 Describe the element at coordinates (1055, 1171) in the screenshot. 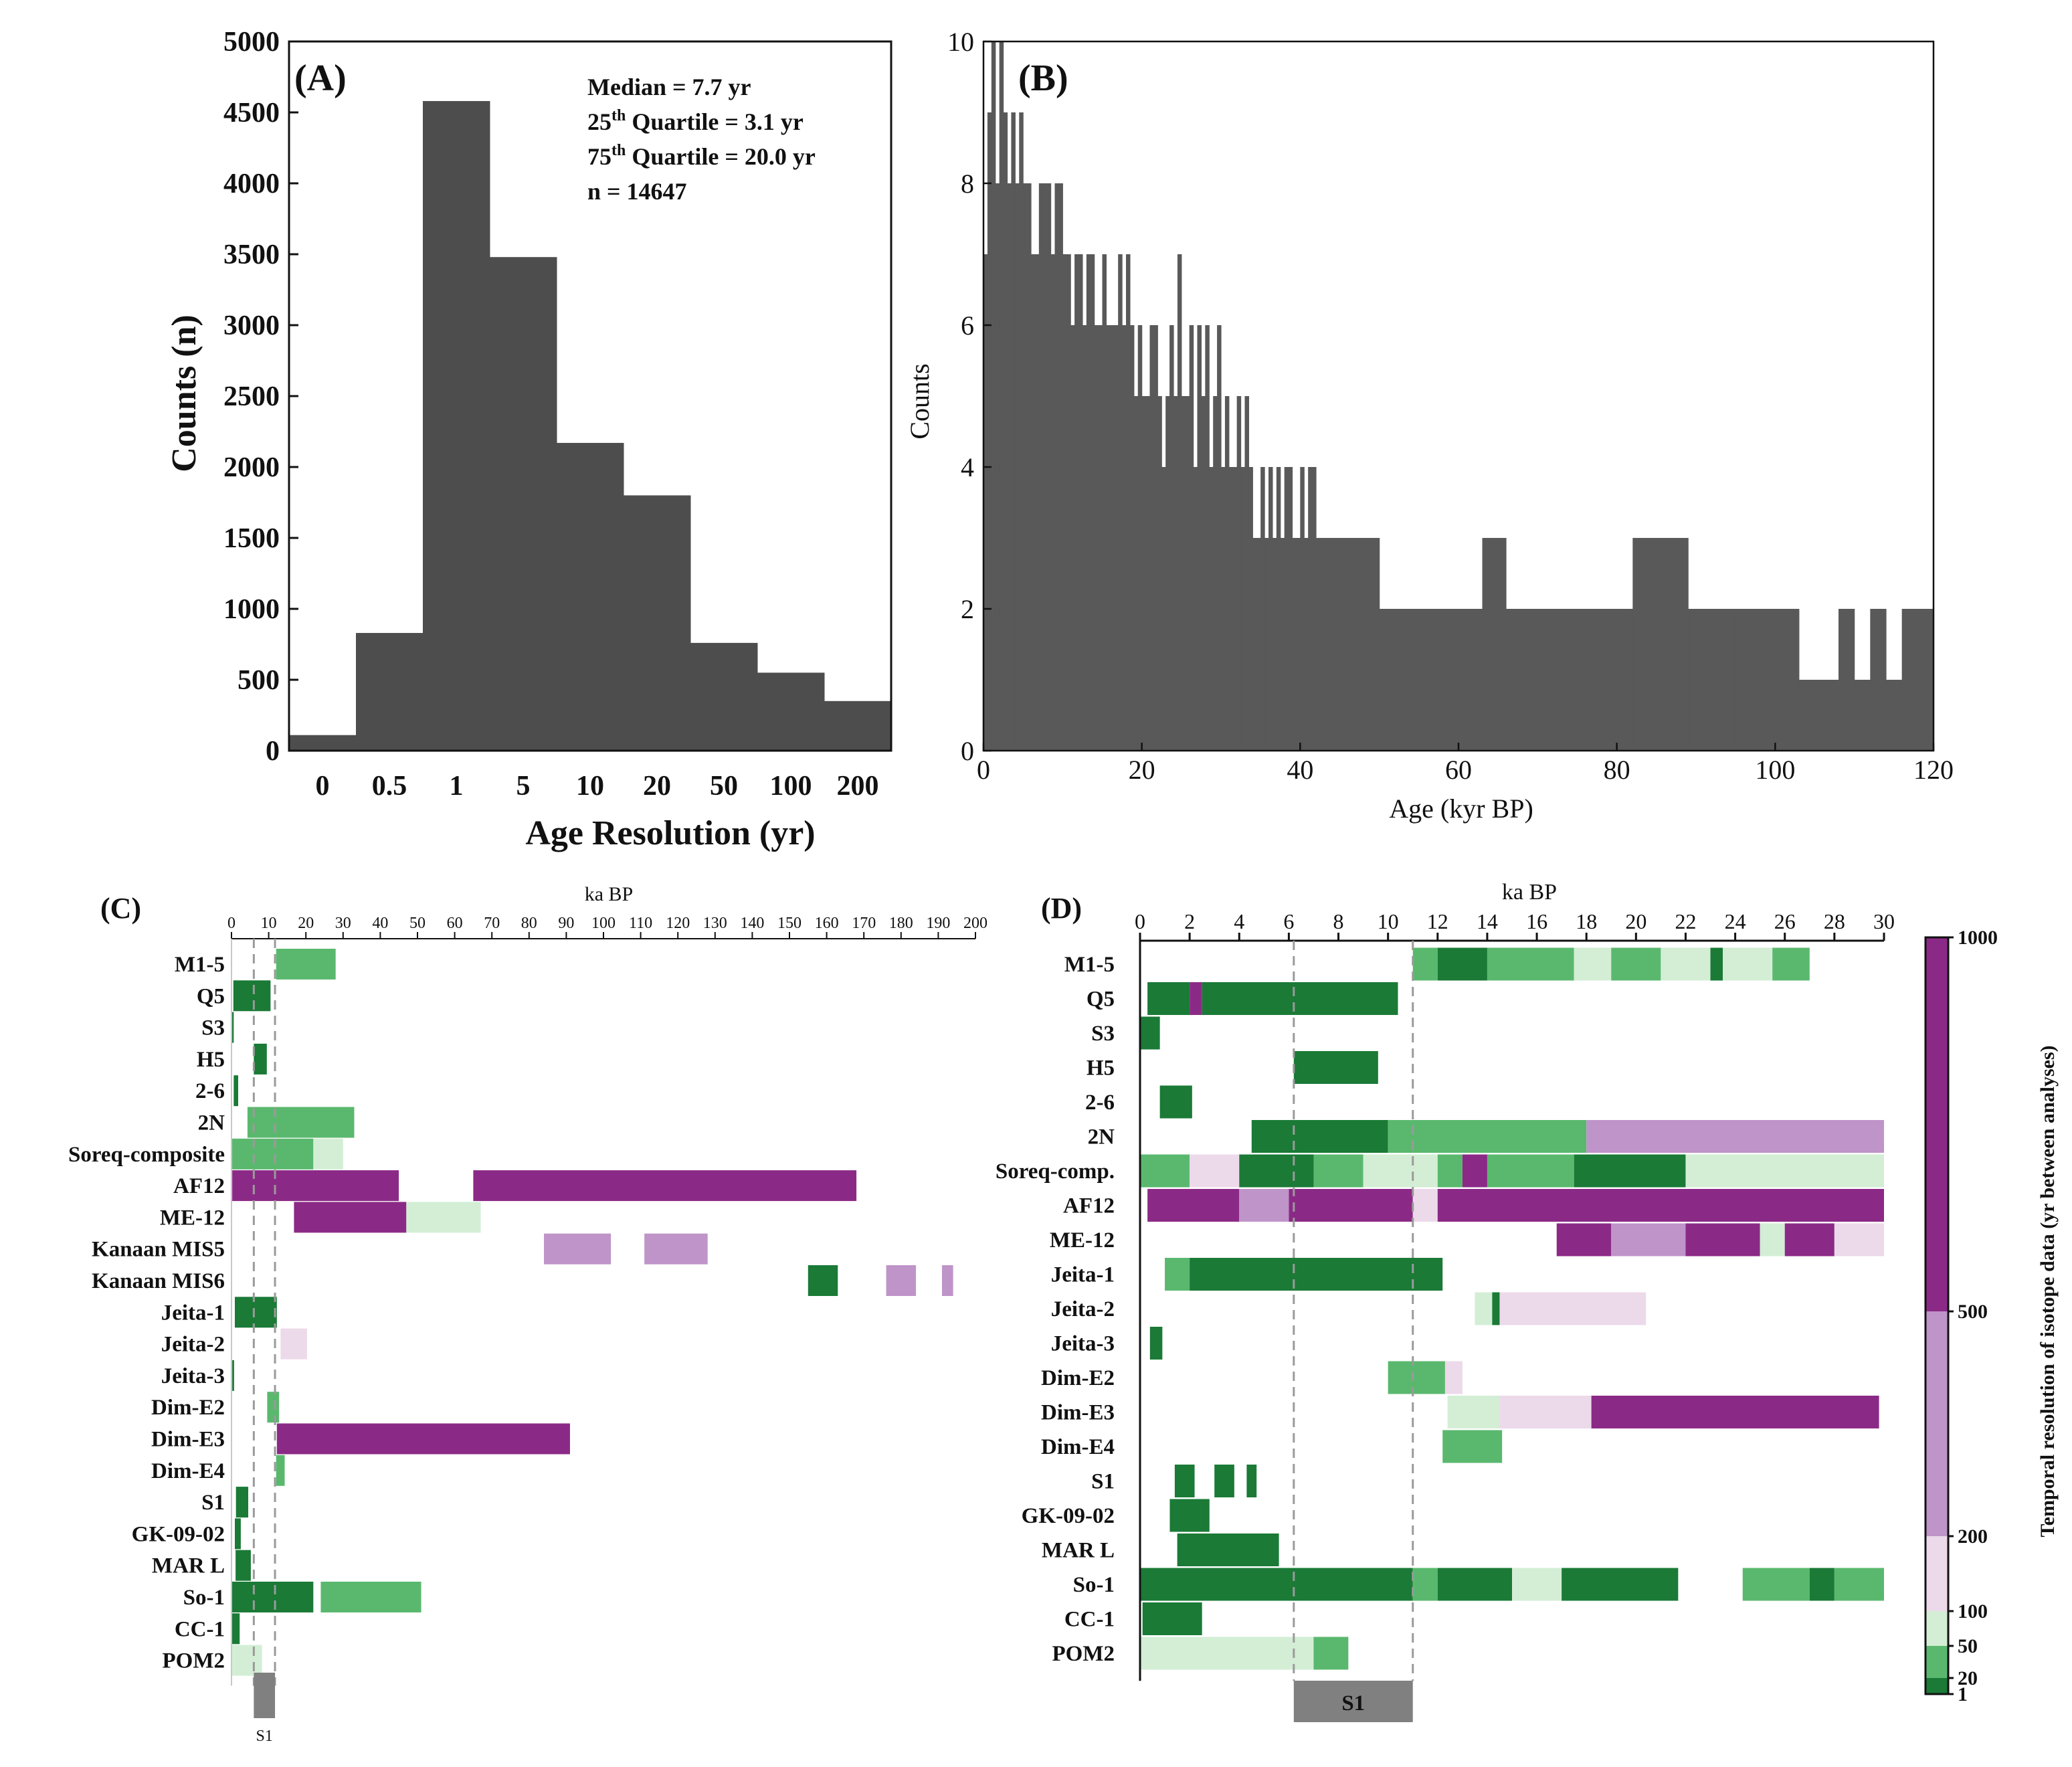

I see `d-row-label: Soreq-comp.` at that location.